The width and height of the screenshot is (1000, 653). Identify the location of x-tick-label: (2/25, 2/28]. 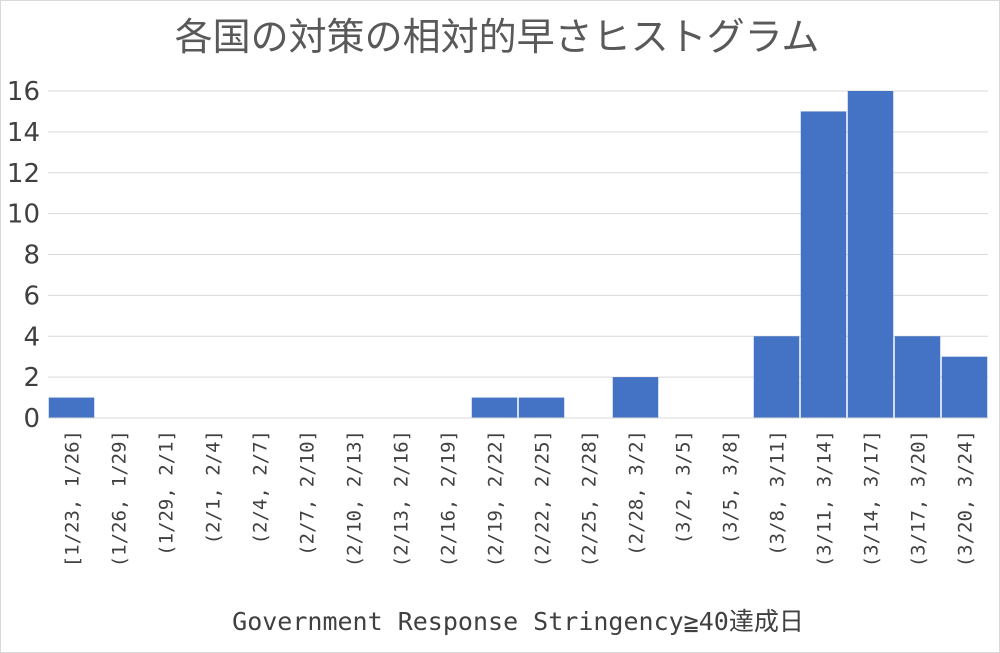
(590, 498).